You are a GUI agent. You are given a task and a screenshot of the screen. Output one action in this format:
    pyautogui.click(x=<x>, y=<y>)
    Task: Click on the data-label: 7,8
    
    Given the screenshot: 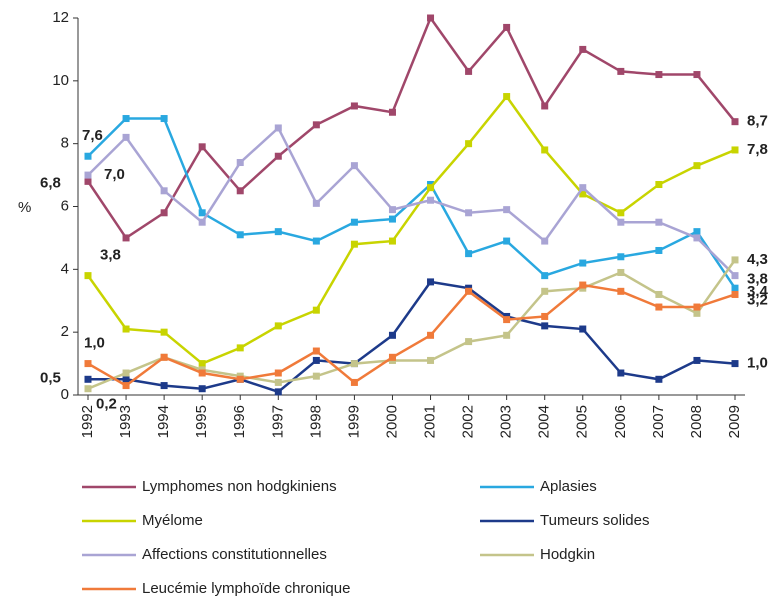 What is the action you would take?
    pyautogui.click(x=757, y=149)
    